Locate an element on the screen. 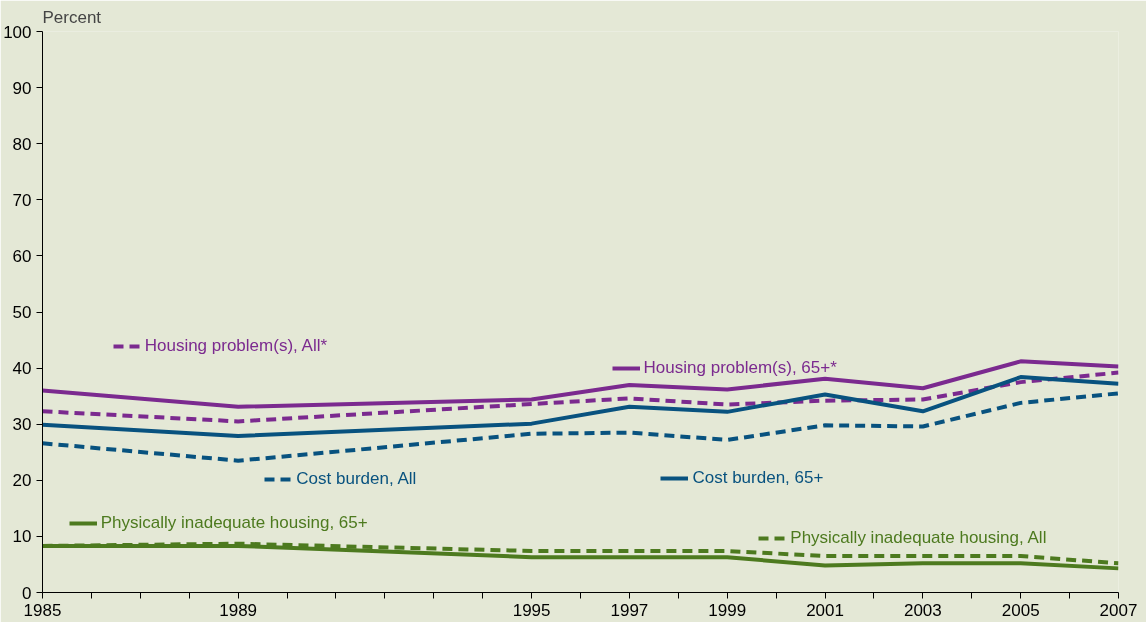  legend-label: Cost burden, 65+ is located at coordinates (758, 478).